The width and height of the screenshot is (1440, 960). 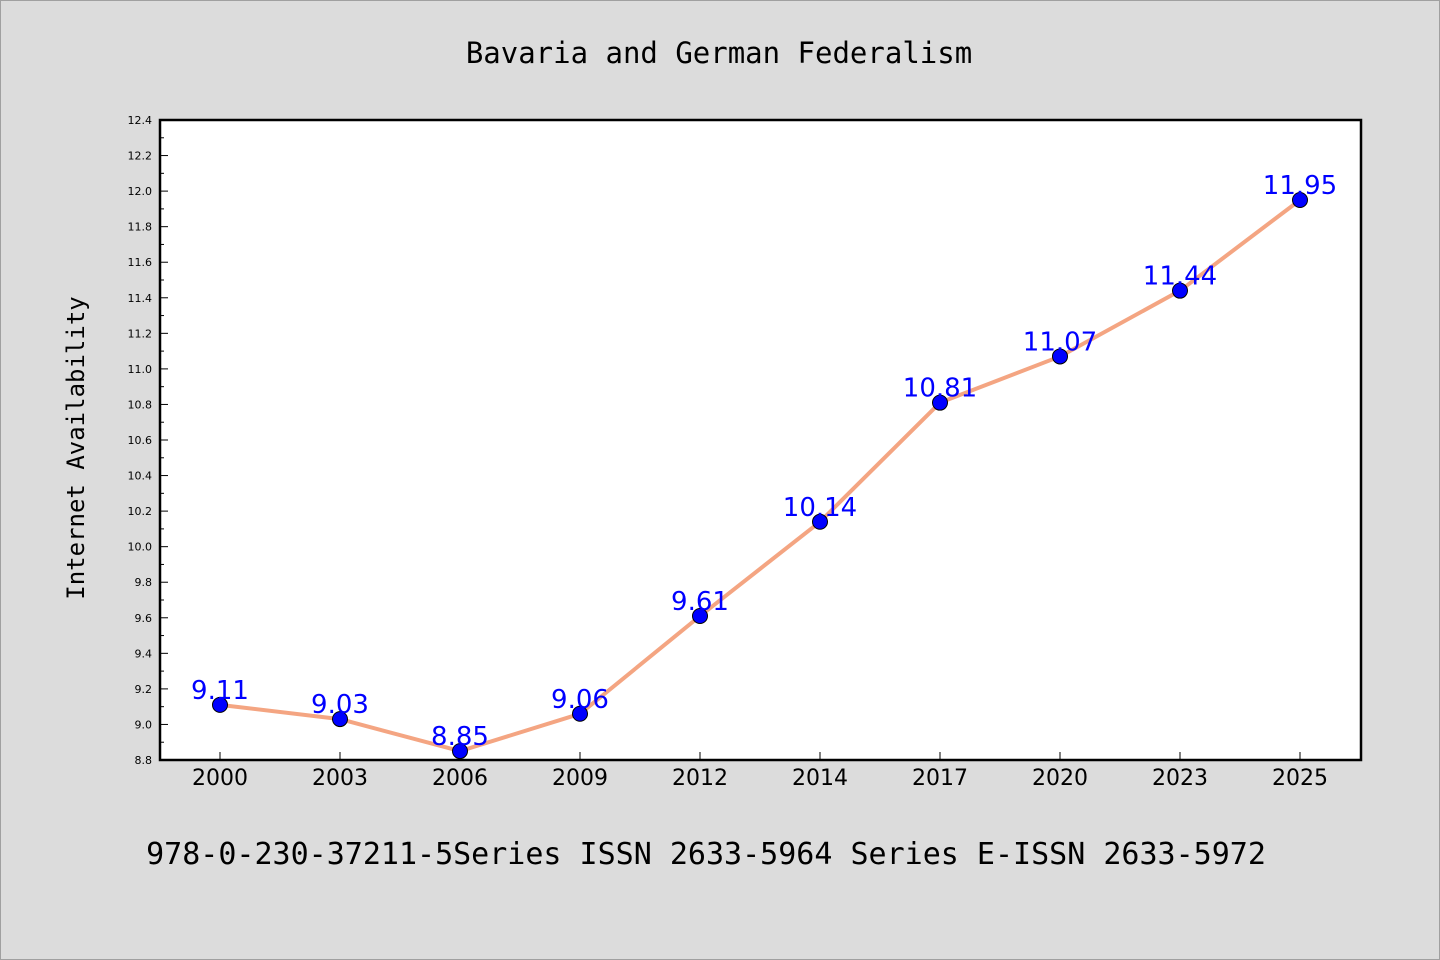 What do you see at coordinates (144, 689) in the screenshot?
I see `y-tick-label: 9.2` at bounding box center [144, 689].